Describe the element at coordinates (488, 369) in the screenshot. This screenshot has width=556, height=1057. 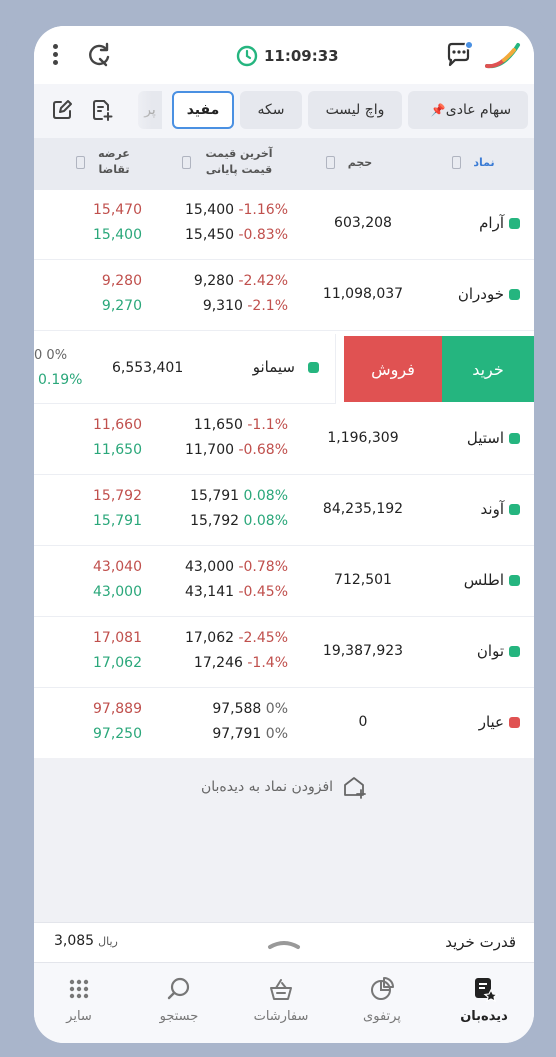
I see `buy-button: خرید` at that location.